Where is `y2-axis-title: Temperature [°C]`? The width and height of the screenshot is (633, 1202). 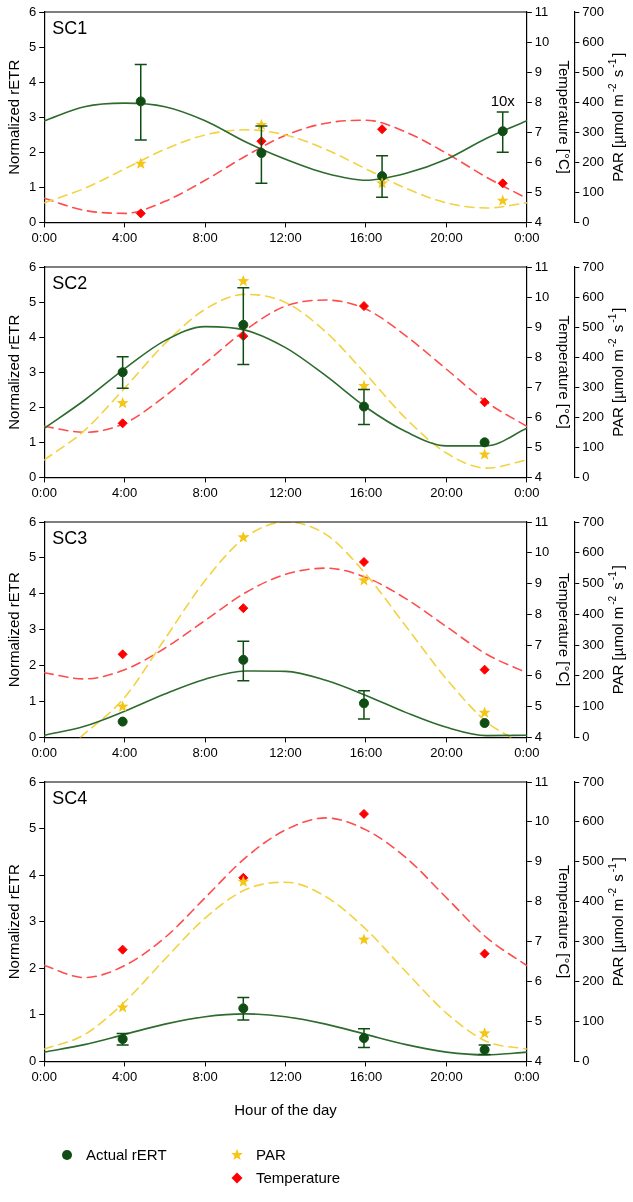
y2-axis-title: Temperature [°C] is located at coordinates (565, 117).